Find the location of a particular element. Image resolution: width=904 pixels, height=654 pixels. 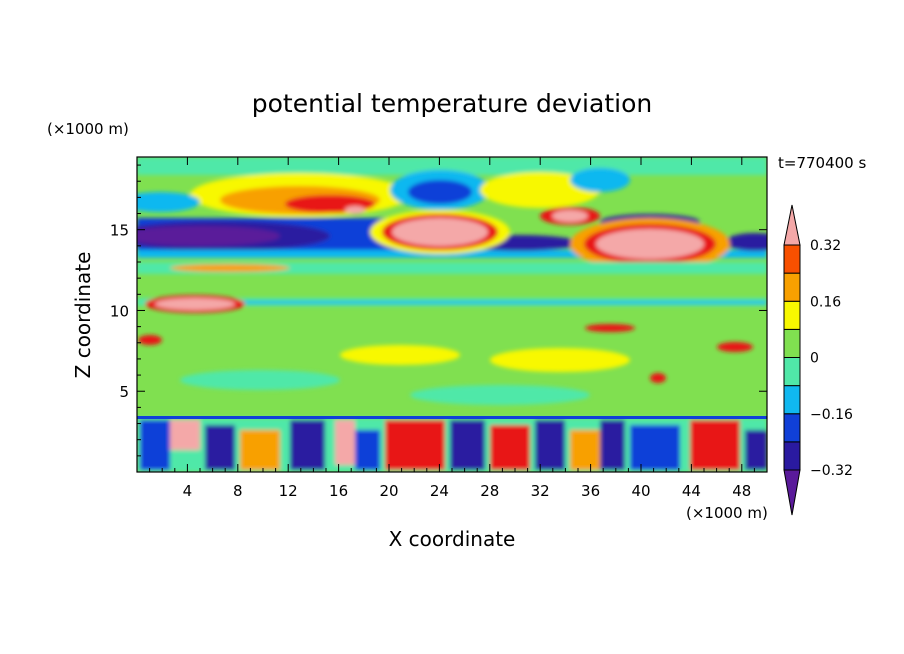

time-label: t=770400 s is located at coordinates (822, 163).